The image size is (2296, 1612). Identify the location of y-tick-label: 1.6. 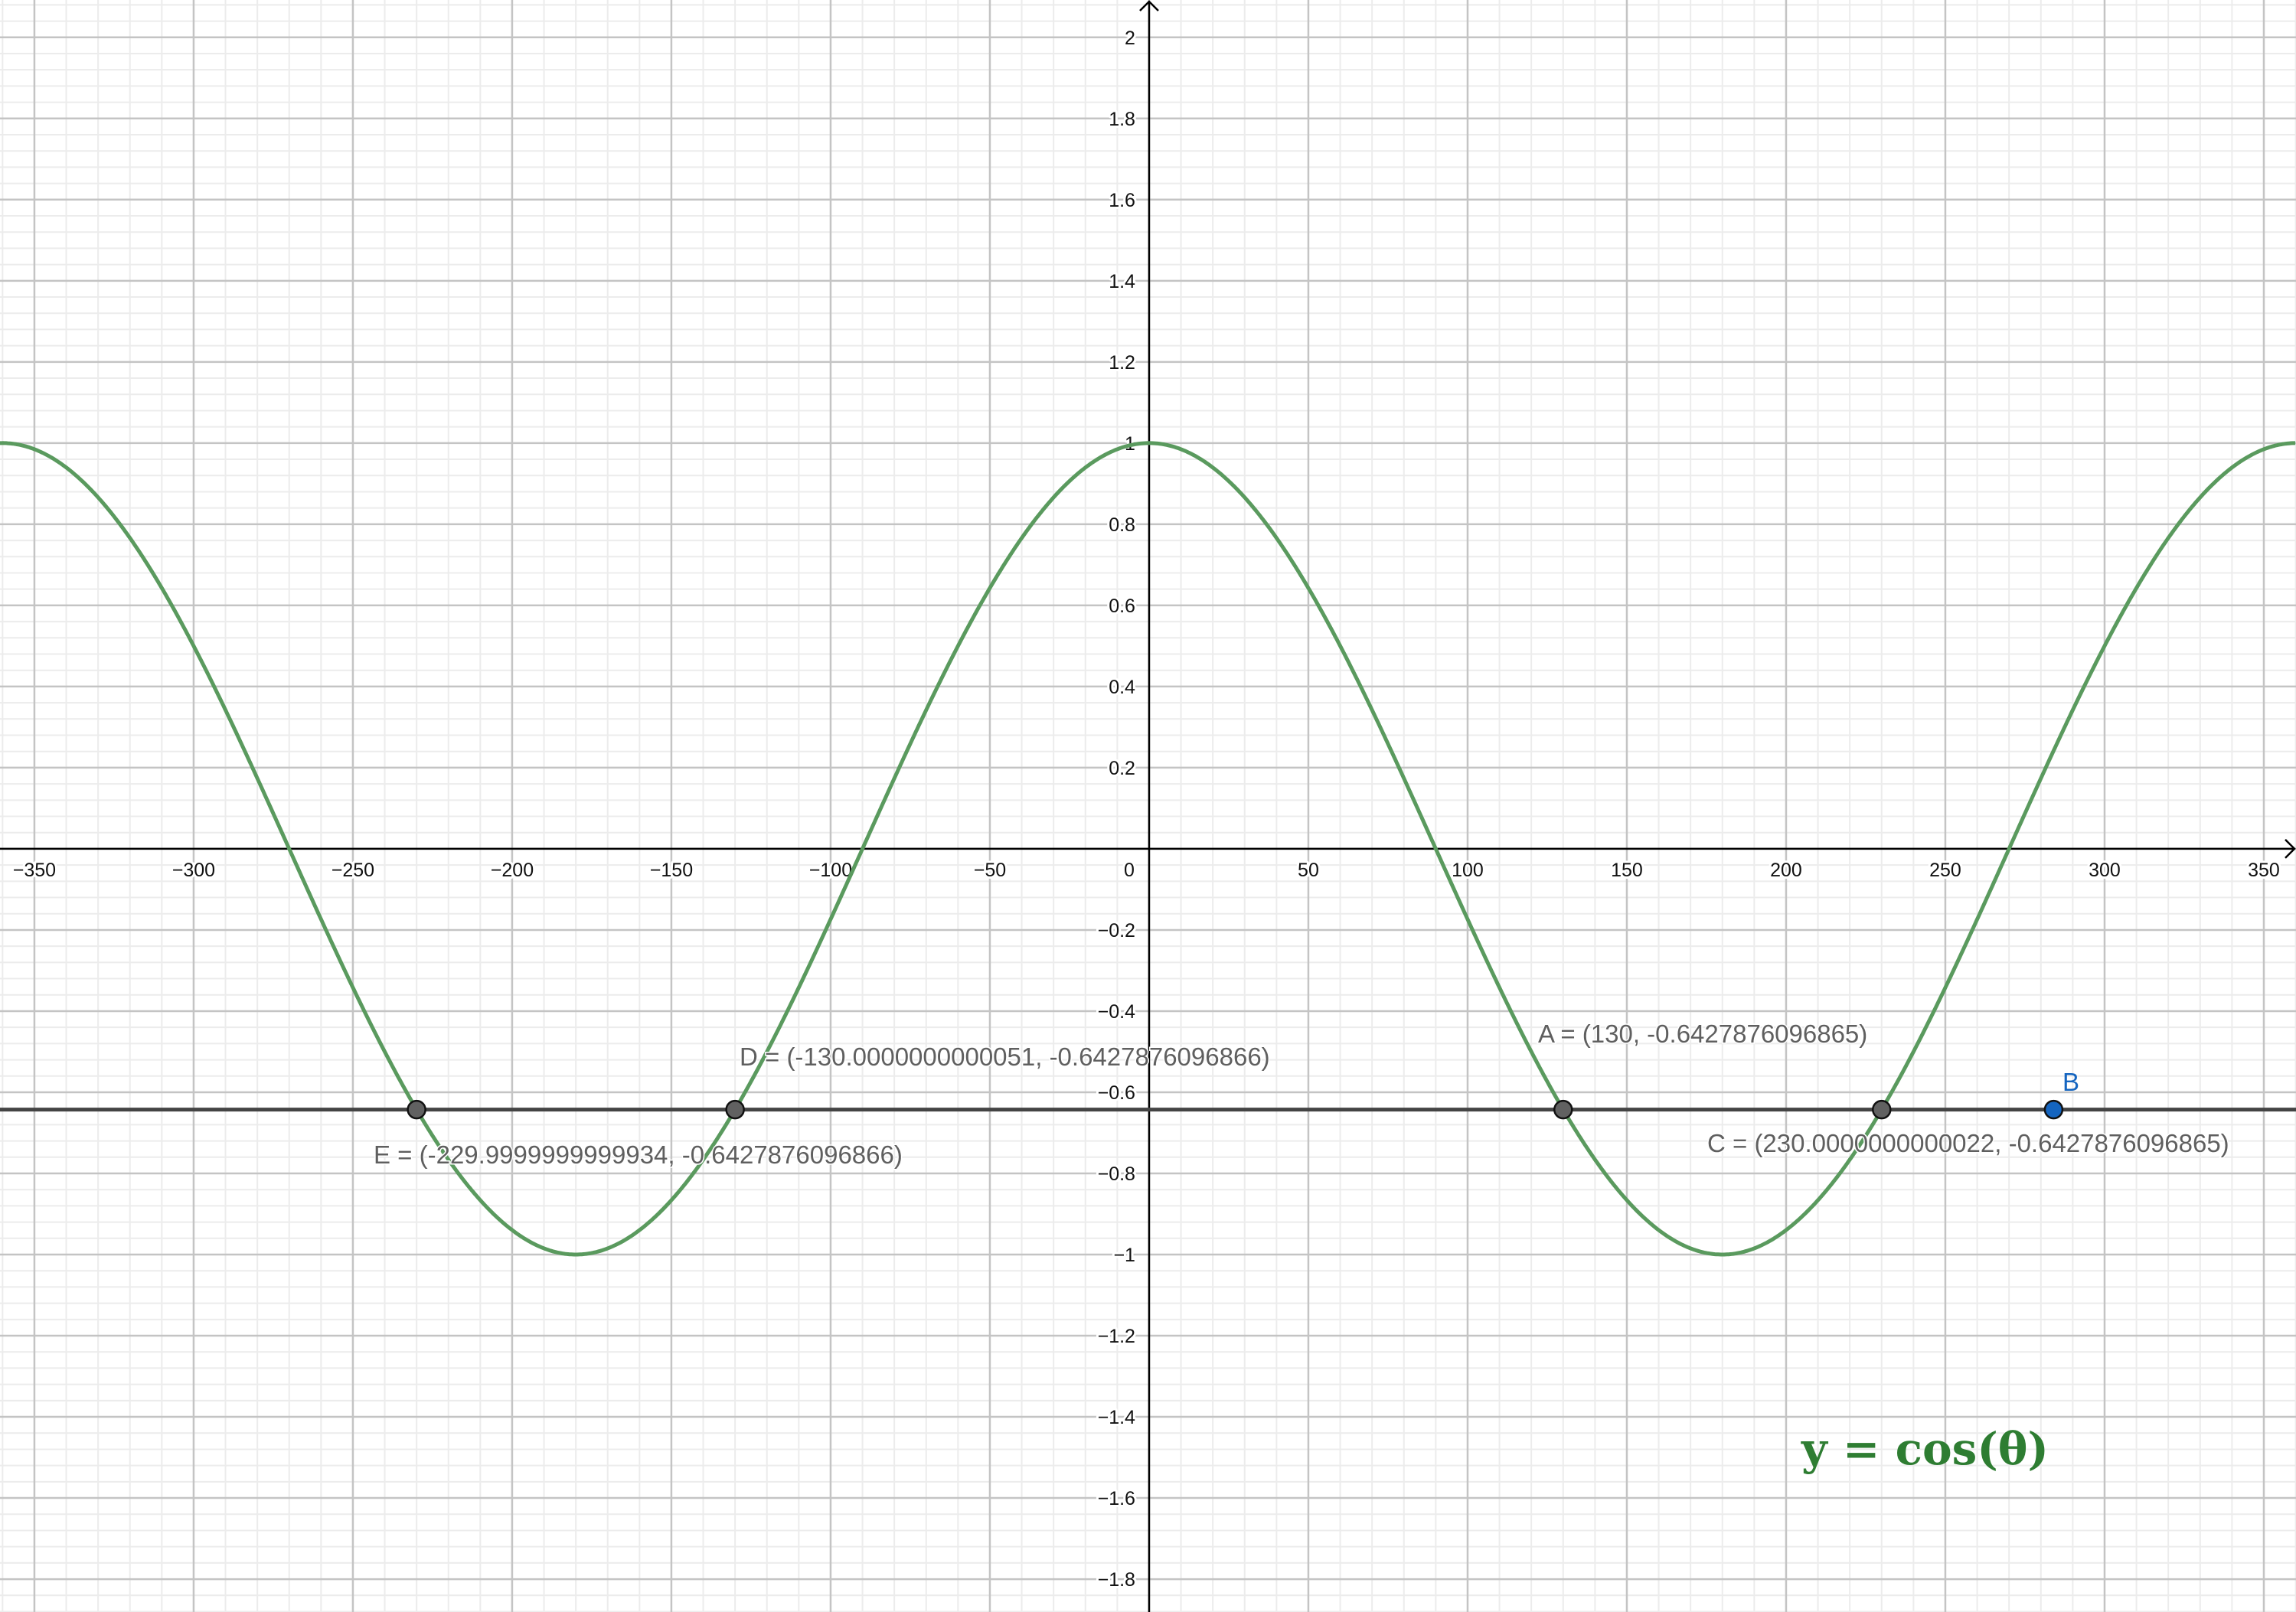
(1122, 200).